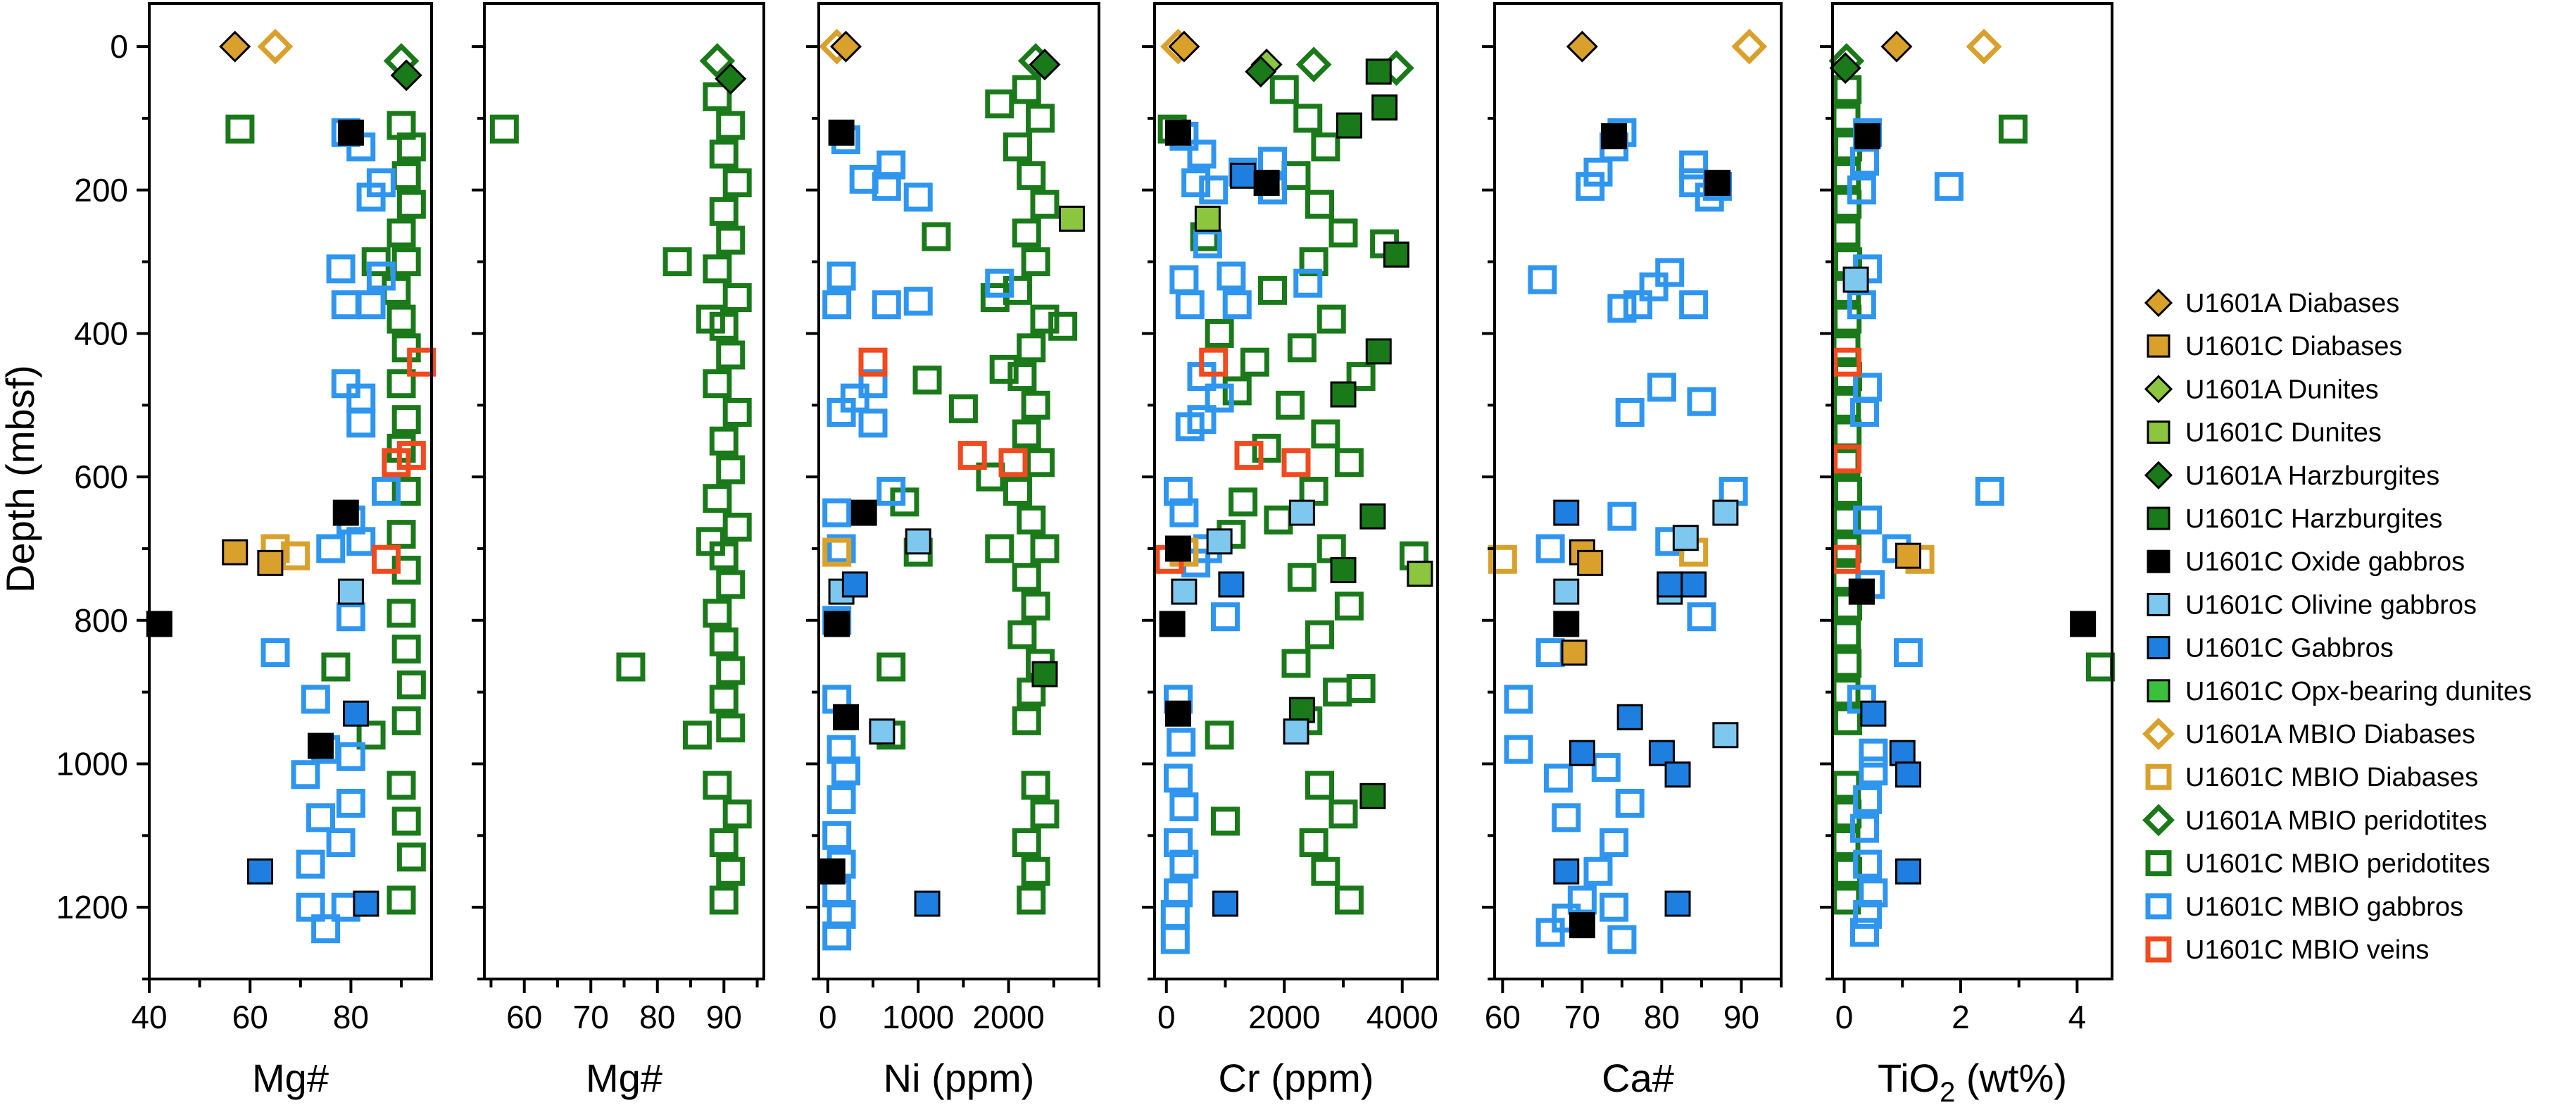  What do you see at coordinates (1662, 1017) in the screenshot?
I see `x-tick-label: 80` at bounding box center [1662, 1017].